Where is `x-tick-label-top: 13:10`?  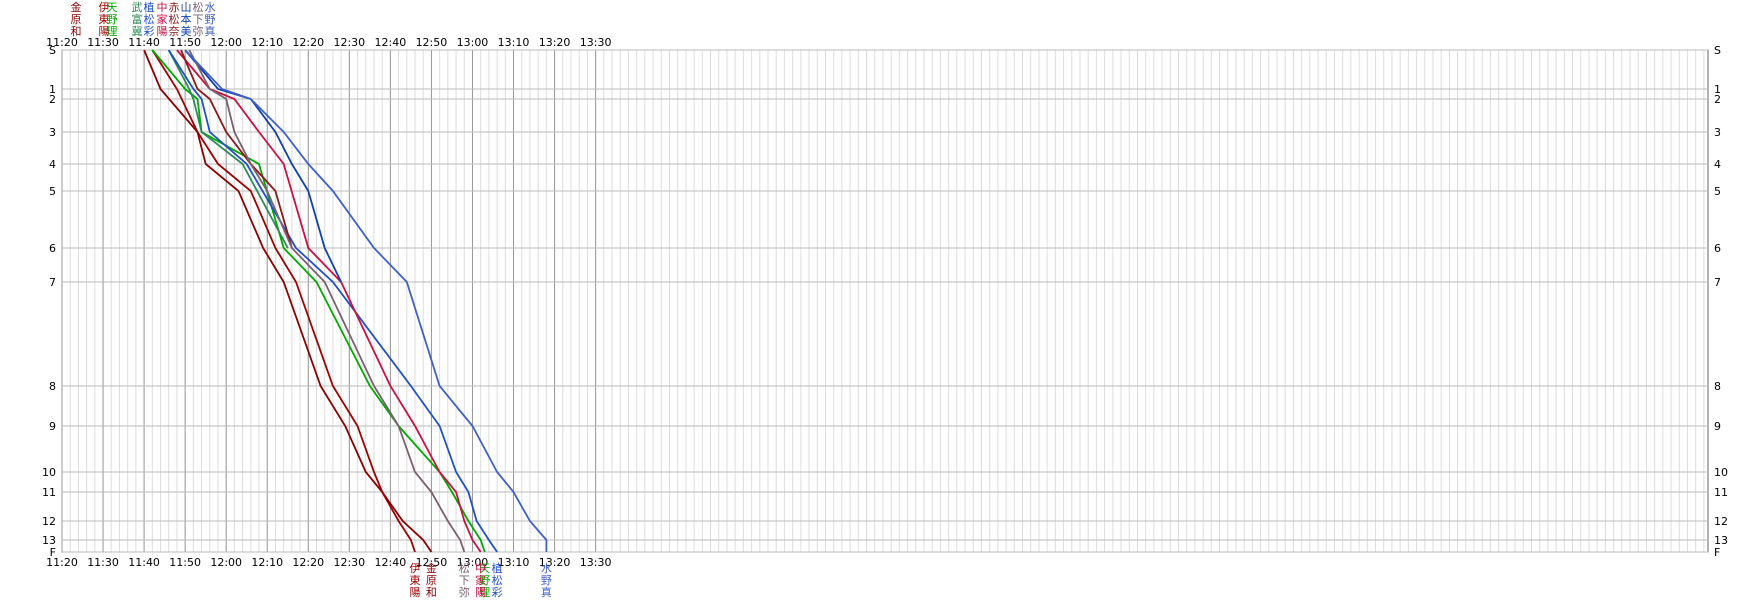 x-tick-label-top: 13:10 is located at coordinates (514, 42).